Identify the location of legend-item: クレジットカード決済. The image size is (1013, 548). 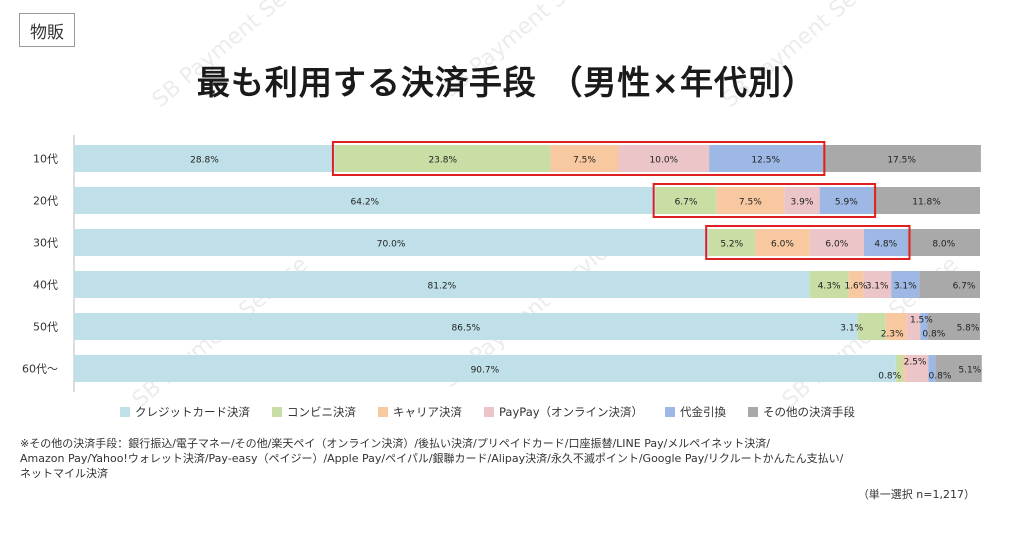
(185, 412).